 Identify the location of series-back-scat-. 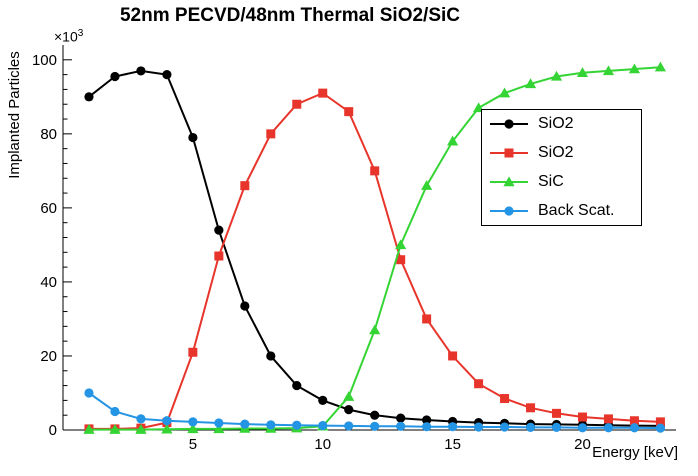
(375, 410).